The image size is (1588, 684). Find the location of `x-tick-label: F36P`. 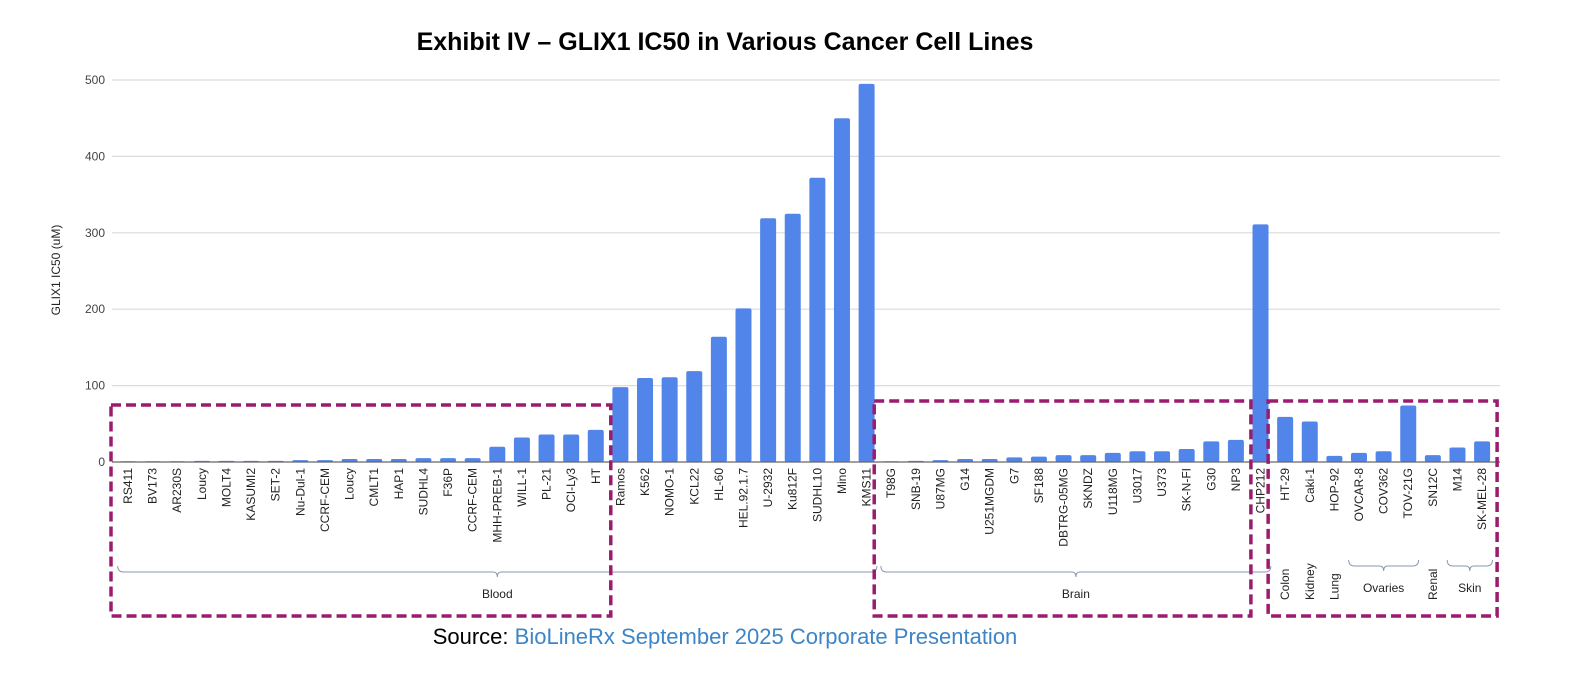

x-tick-label: F36P is located at coordinates (448, 482).